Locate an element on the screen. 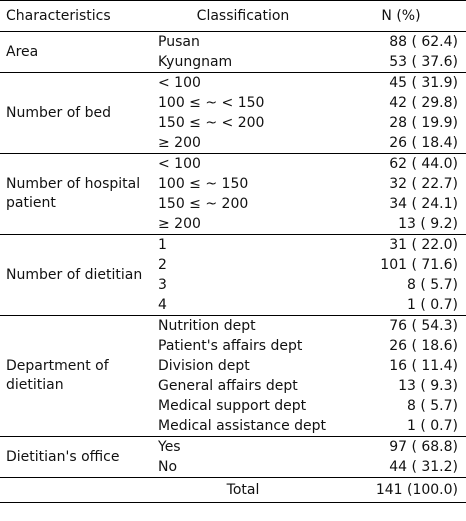 The image size is (466, 521). classification-cell: 100 ≤ ~ < 150 is located at coordinates (211, 103).